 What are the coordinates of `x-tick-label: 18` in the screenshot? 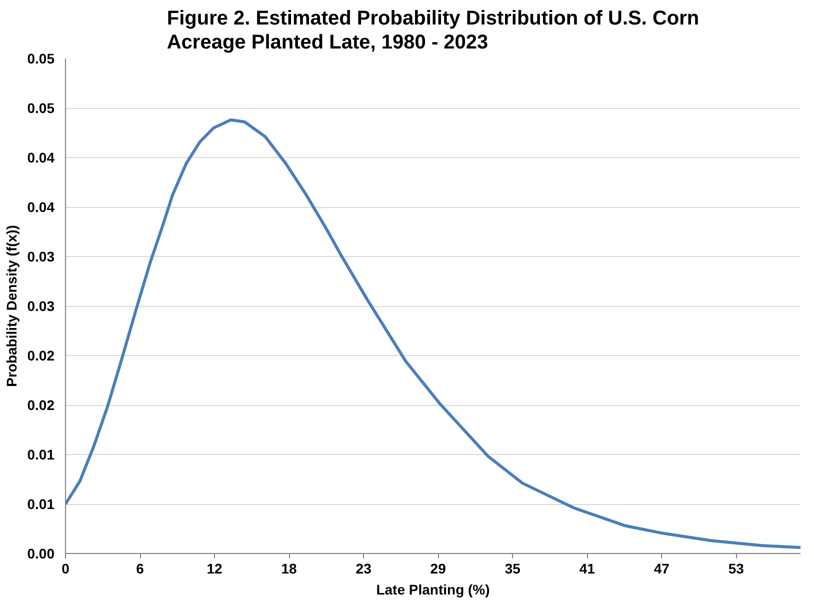 It's located at (289, 568).